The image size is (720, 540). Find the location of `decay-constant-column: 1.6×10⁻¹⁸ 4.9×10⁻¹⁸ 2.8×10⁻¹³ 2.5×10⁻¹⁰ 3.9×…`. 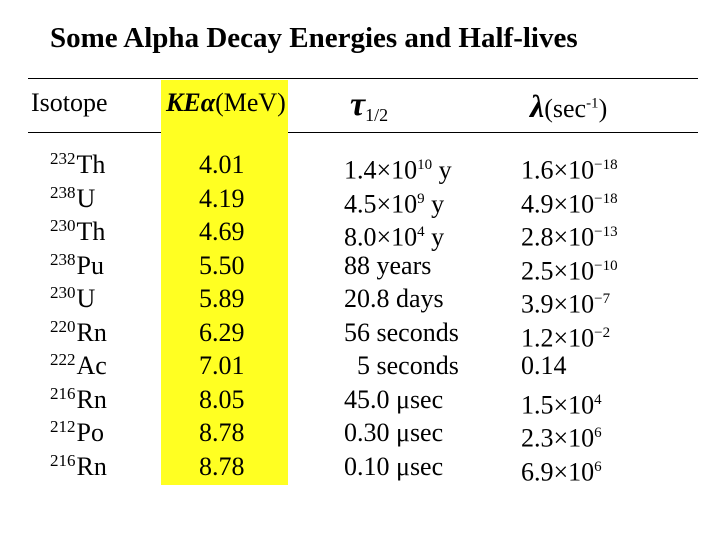

decay-constant-column: 1.6×10⁻¹⁸ 4.9×10⁻¹⁸ 2.8×10⁻¹³ 2.5×10⁻¹⁰ 3.9×… is located at coordinates (569, 318).